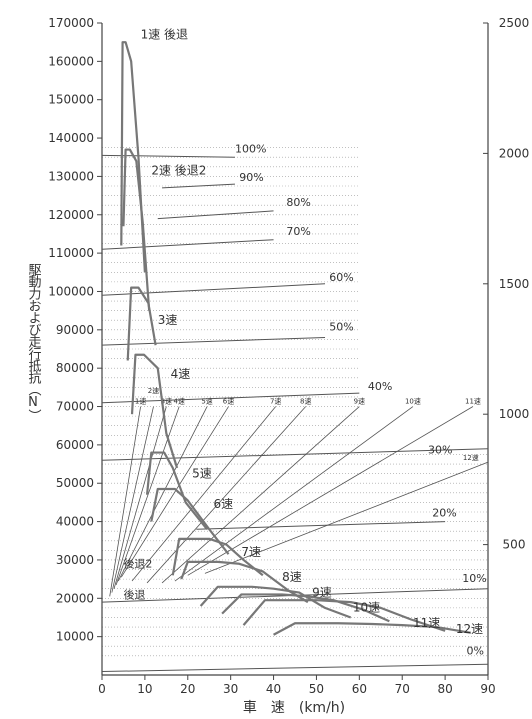  What do you see at coordinates (473, 401) in the screenshot?
I see `speed-ray-label: 11速` at bounding box center [473, 401].